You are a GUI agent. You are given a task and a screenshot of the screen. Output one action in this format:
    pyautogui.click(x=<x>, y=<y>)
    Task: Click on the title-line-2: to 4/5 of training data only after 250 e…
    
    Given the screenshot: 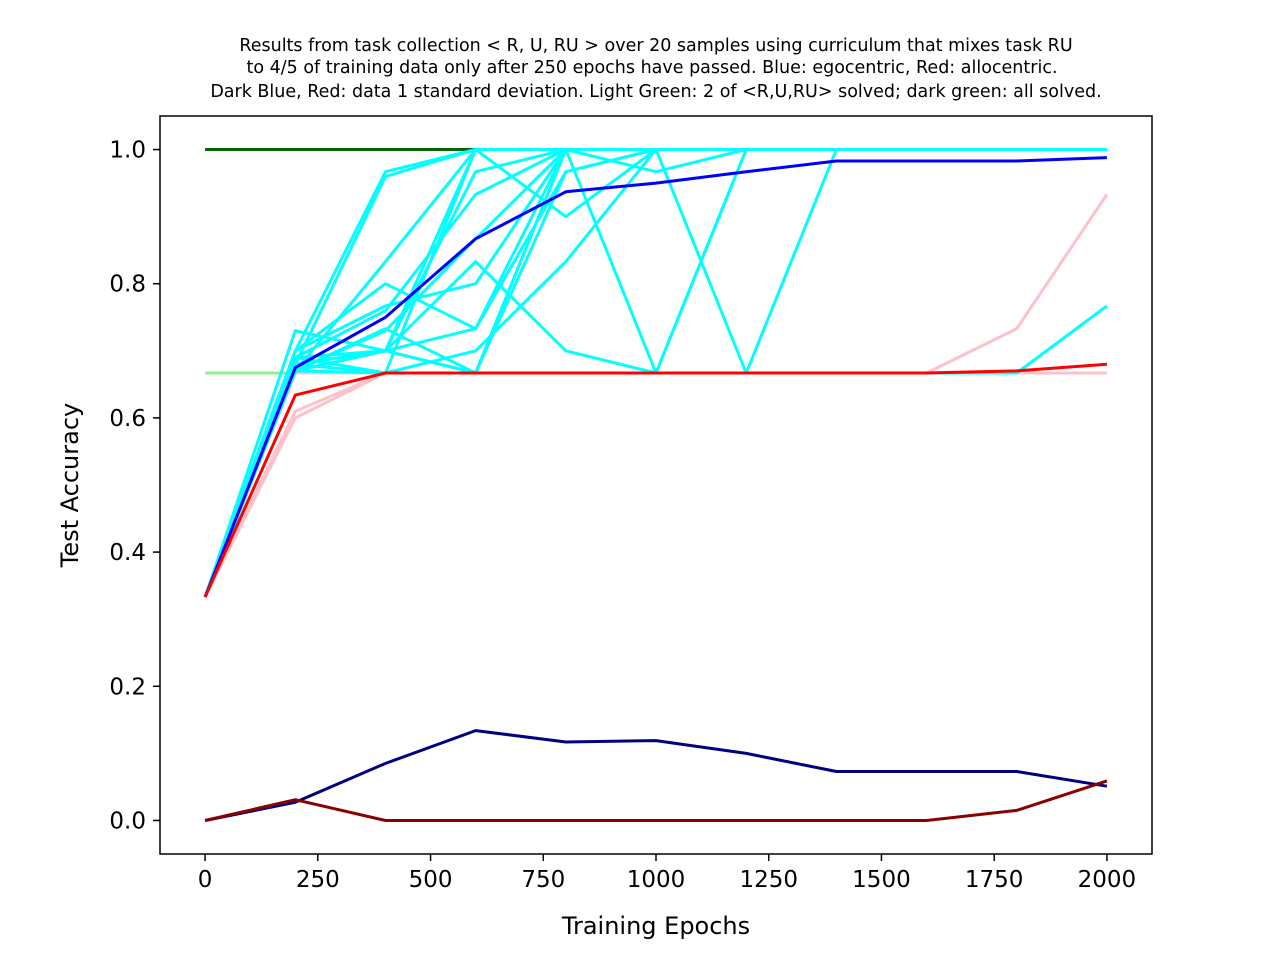 What is the action you would take?
    pyautogui.click(x=651, y=68)
    